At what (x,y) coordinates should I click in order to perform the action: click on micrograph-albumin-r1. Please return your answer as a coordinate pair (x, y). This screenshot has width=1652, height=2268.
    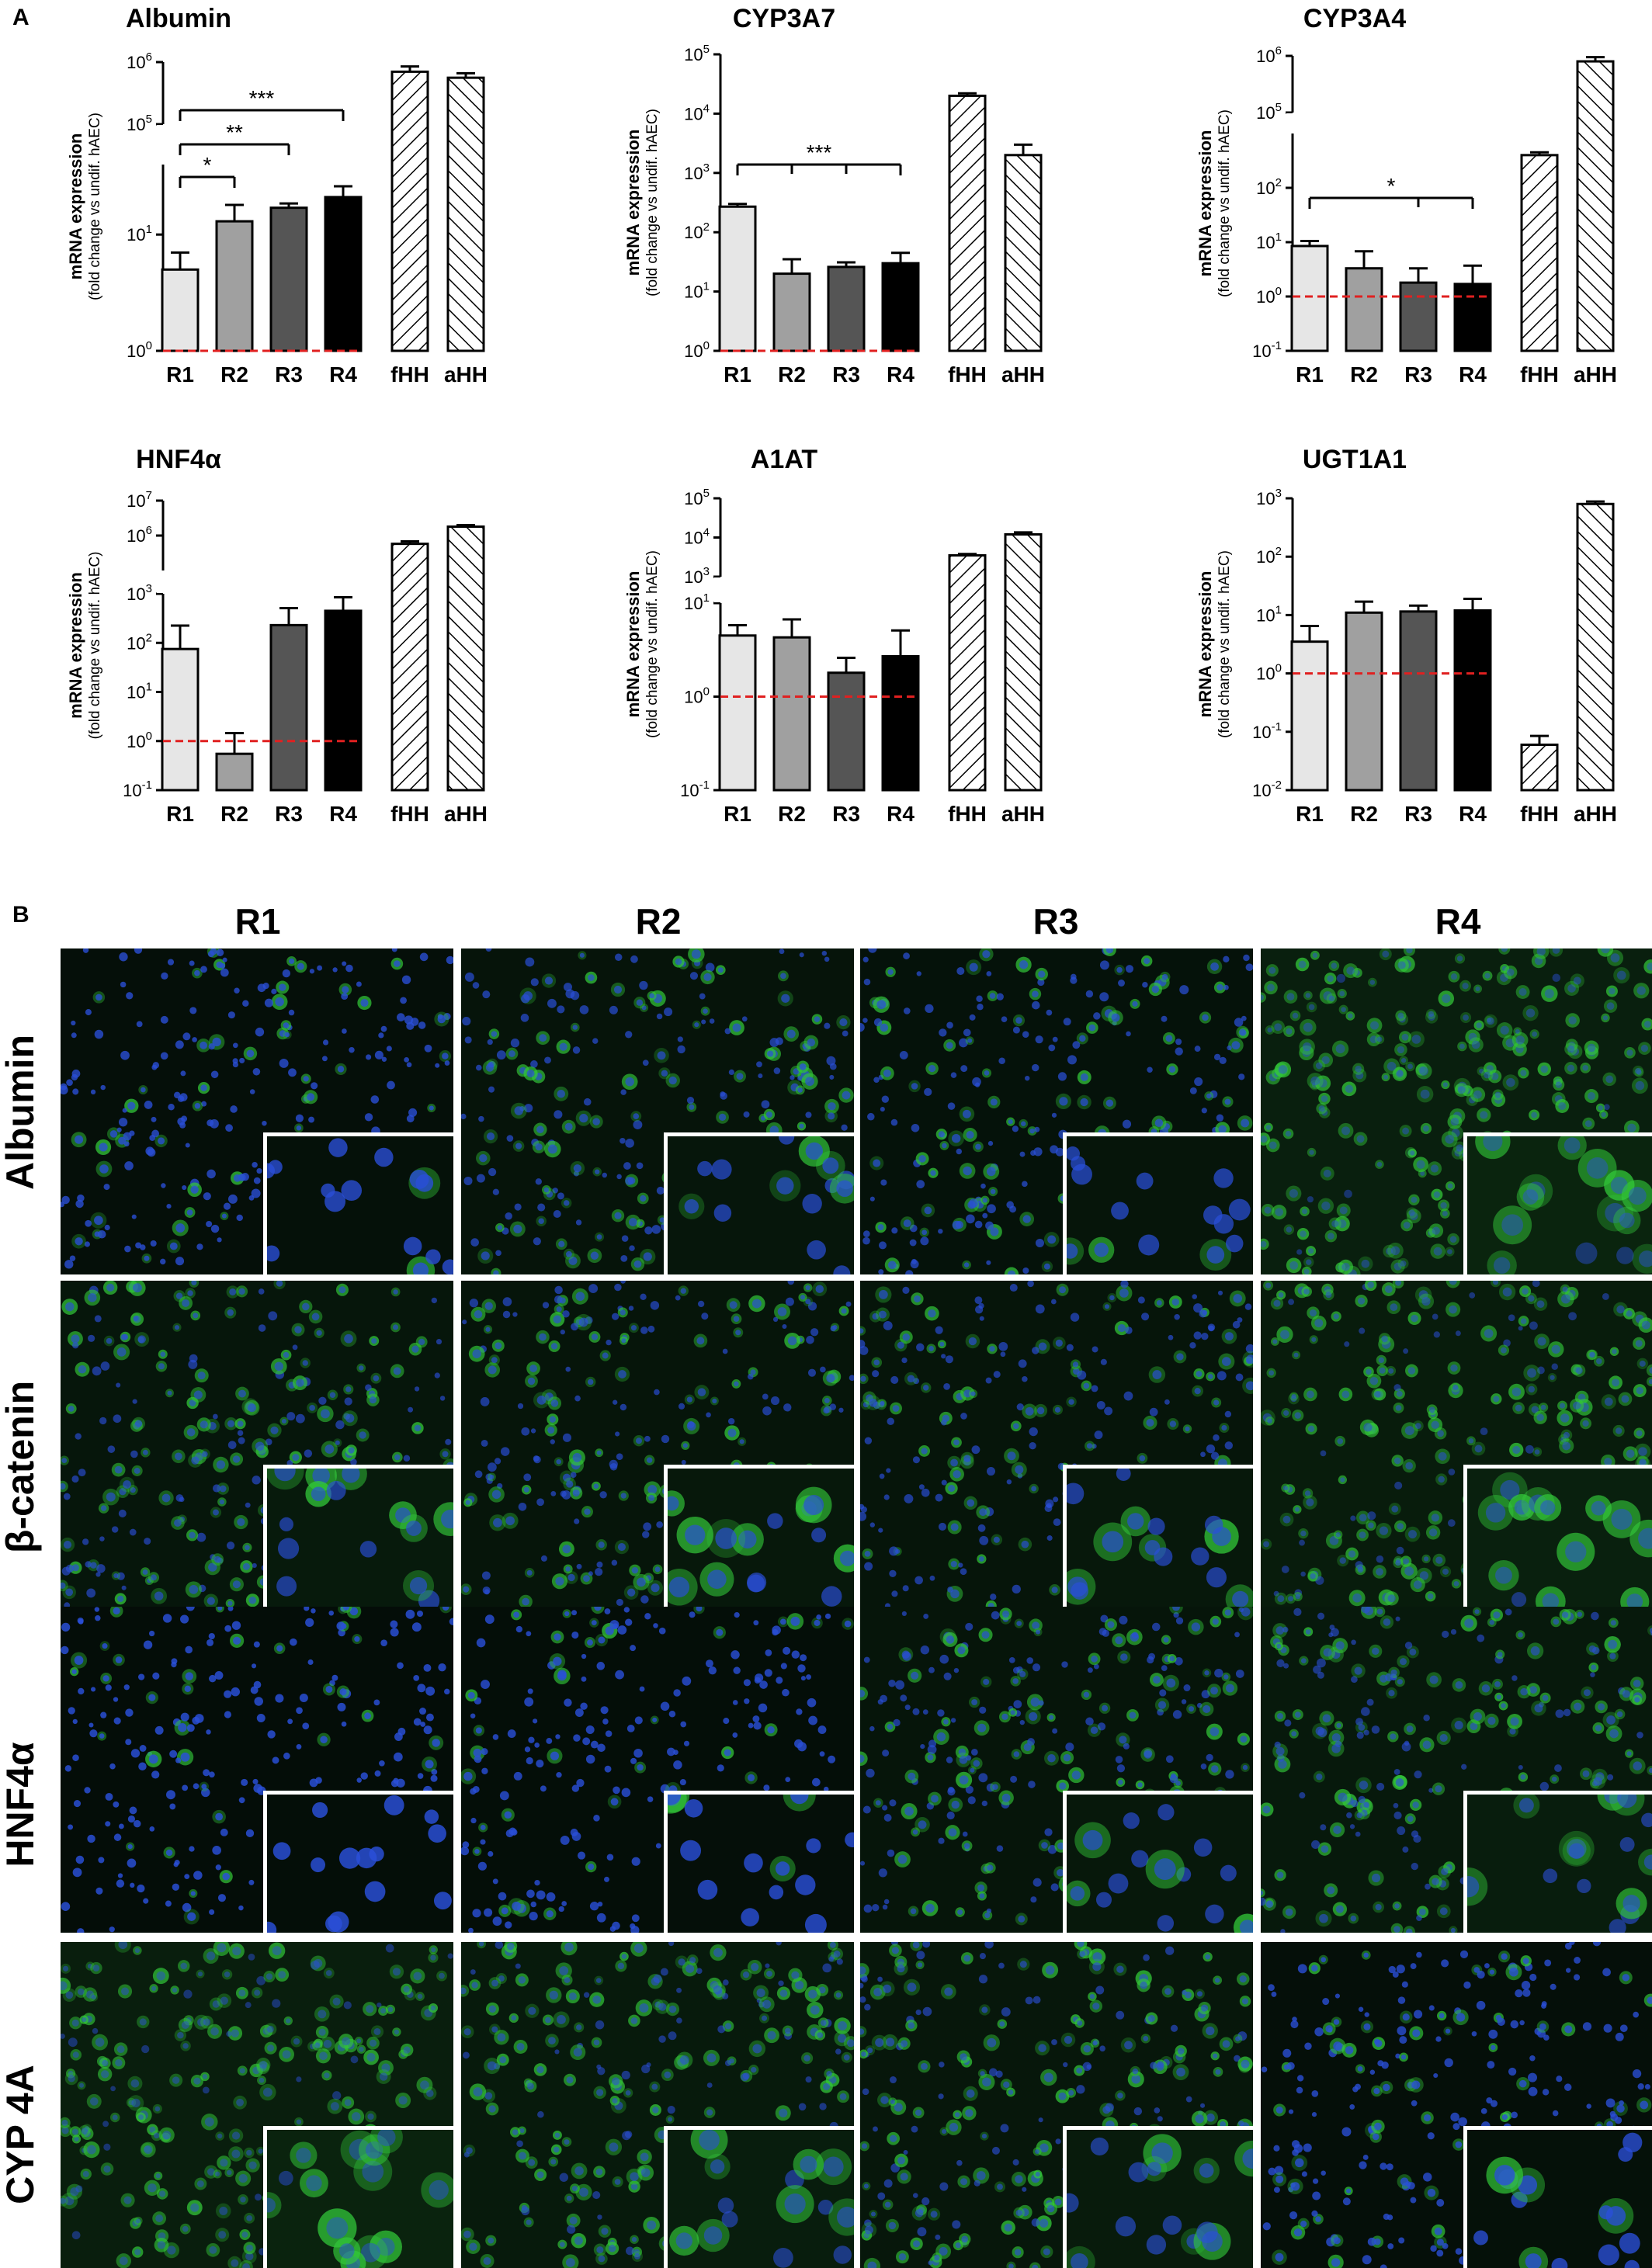
    Looking at the image, I should click on (257, 1111).